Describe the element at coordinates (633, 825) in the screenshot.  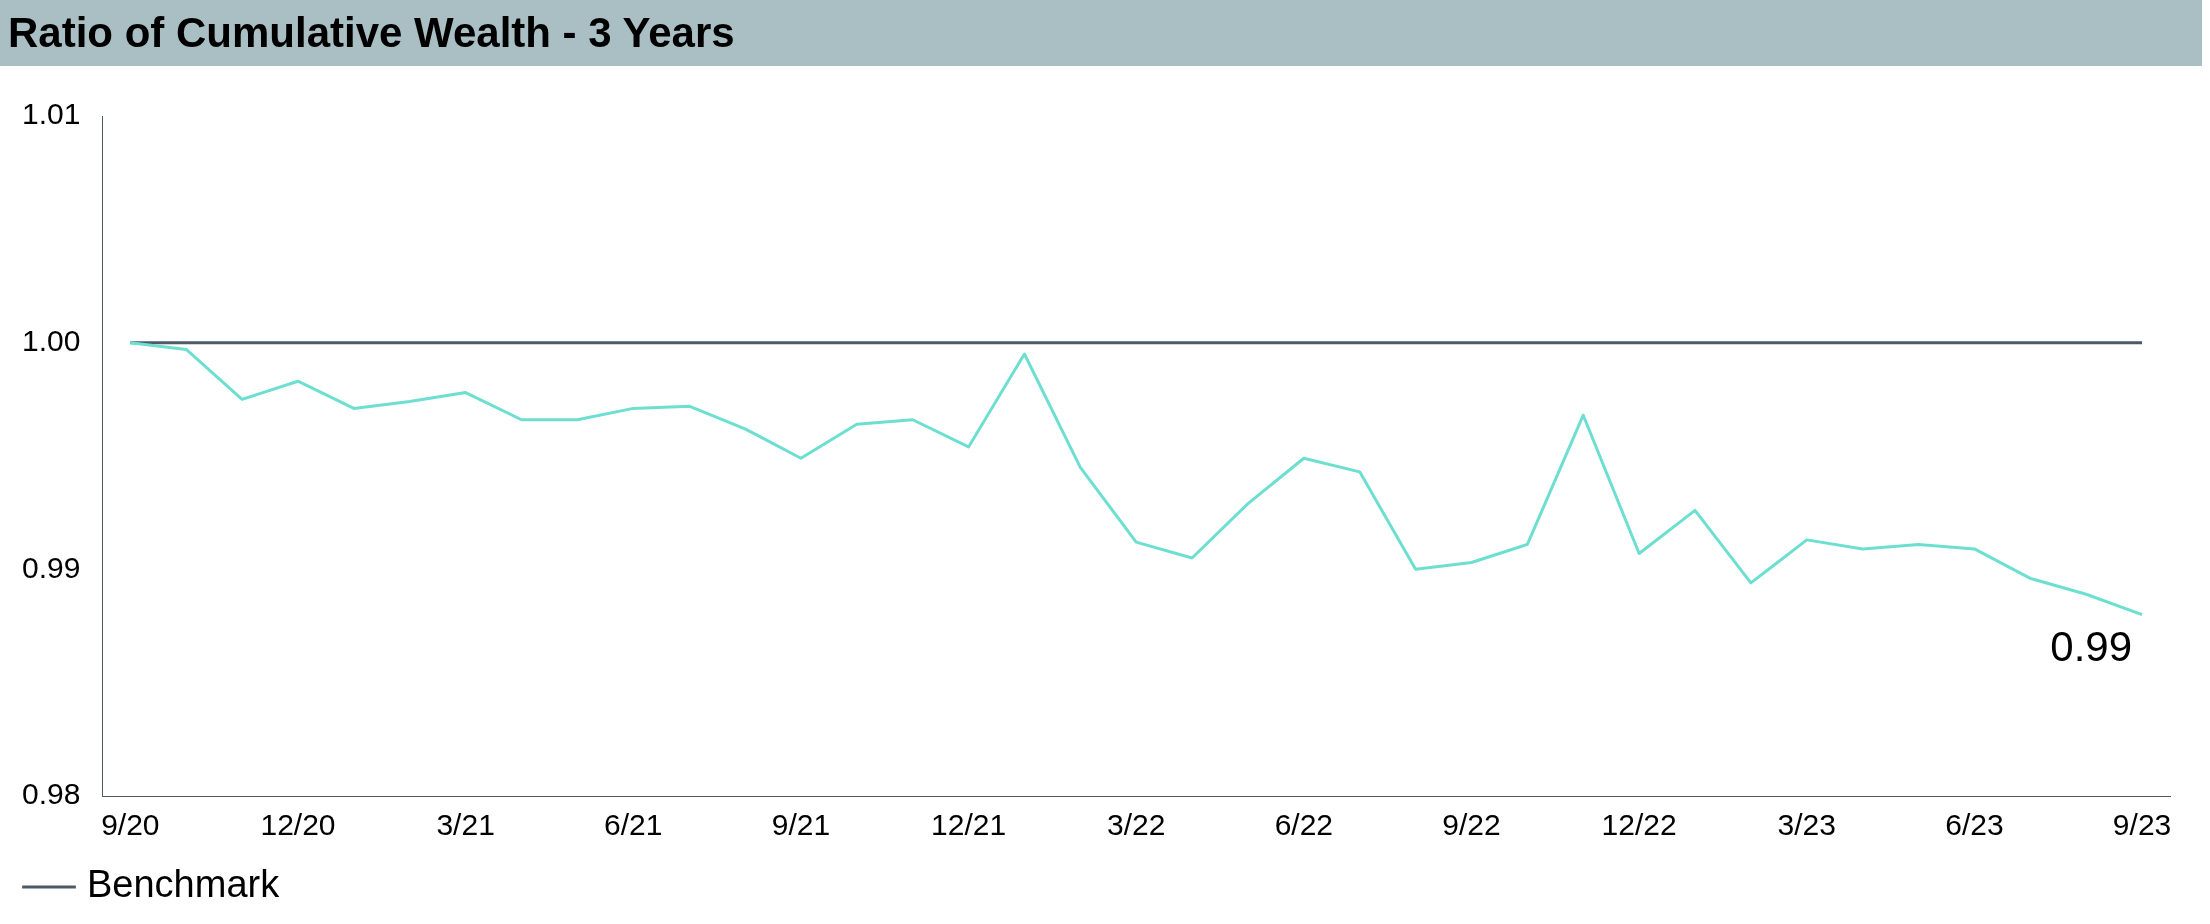
I see `x-tick-label: 6/21` at that location.